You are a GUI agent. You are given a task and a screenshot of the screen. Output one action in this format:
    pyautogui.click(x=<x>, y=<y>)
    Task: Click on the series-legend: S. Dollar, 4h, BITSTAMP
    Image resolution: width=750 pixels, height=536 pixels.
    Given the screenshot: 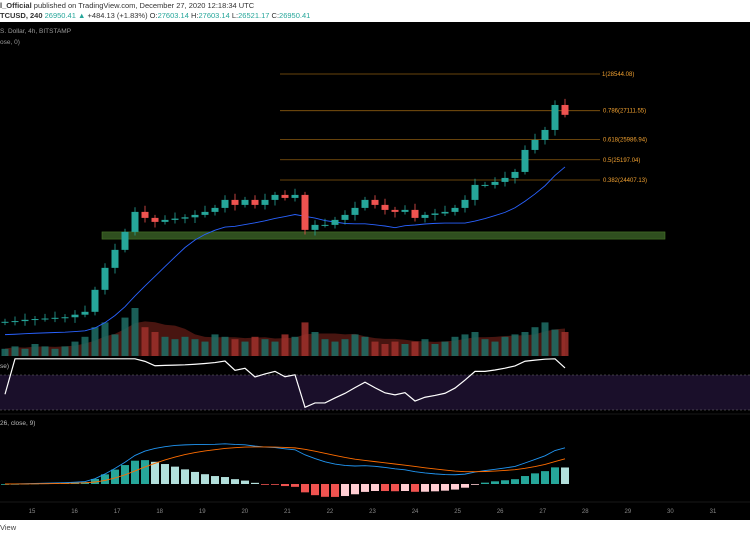 What is the action you would take?
    pyautogui.click(x=36, y=31)
    